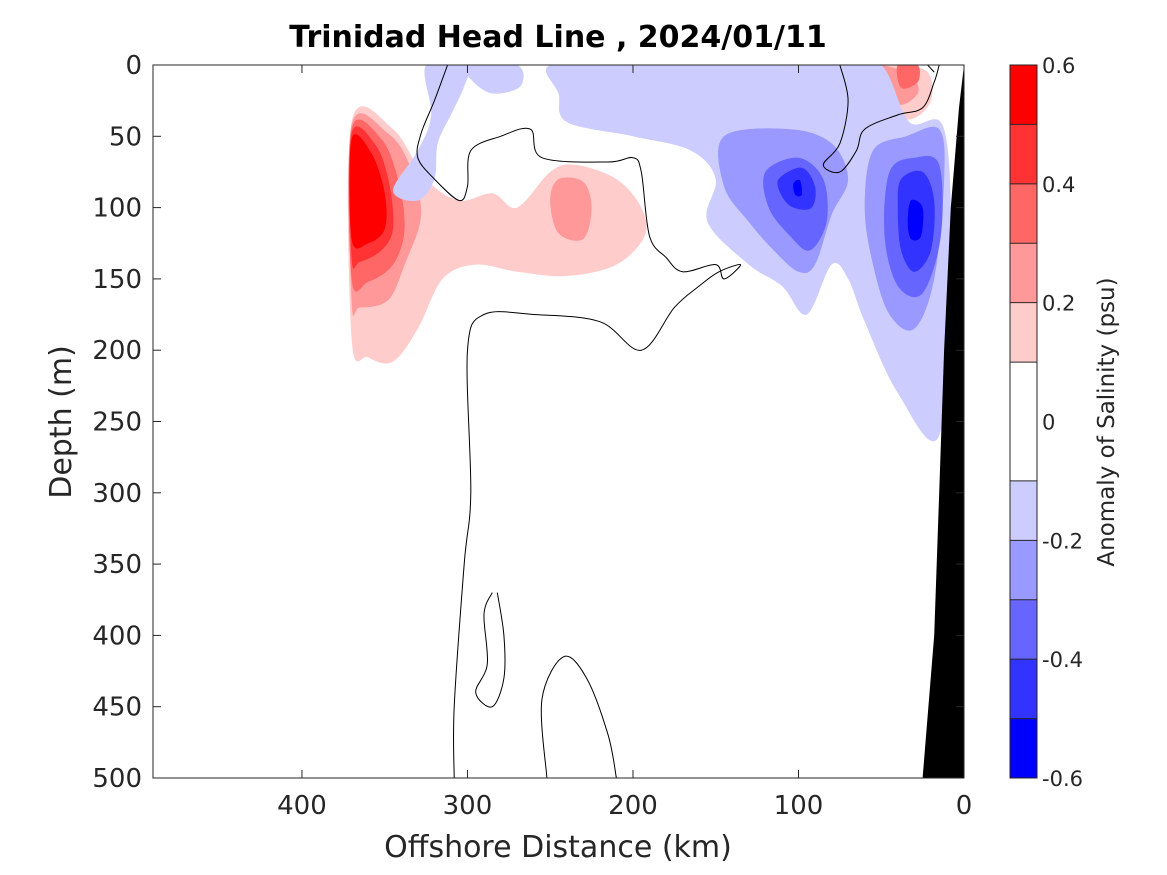 This screenshot has width=1167, height=875. I want to click on y-tick-label: 500, so click(117, 779).